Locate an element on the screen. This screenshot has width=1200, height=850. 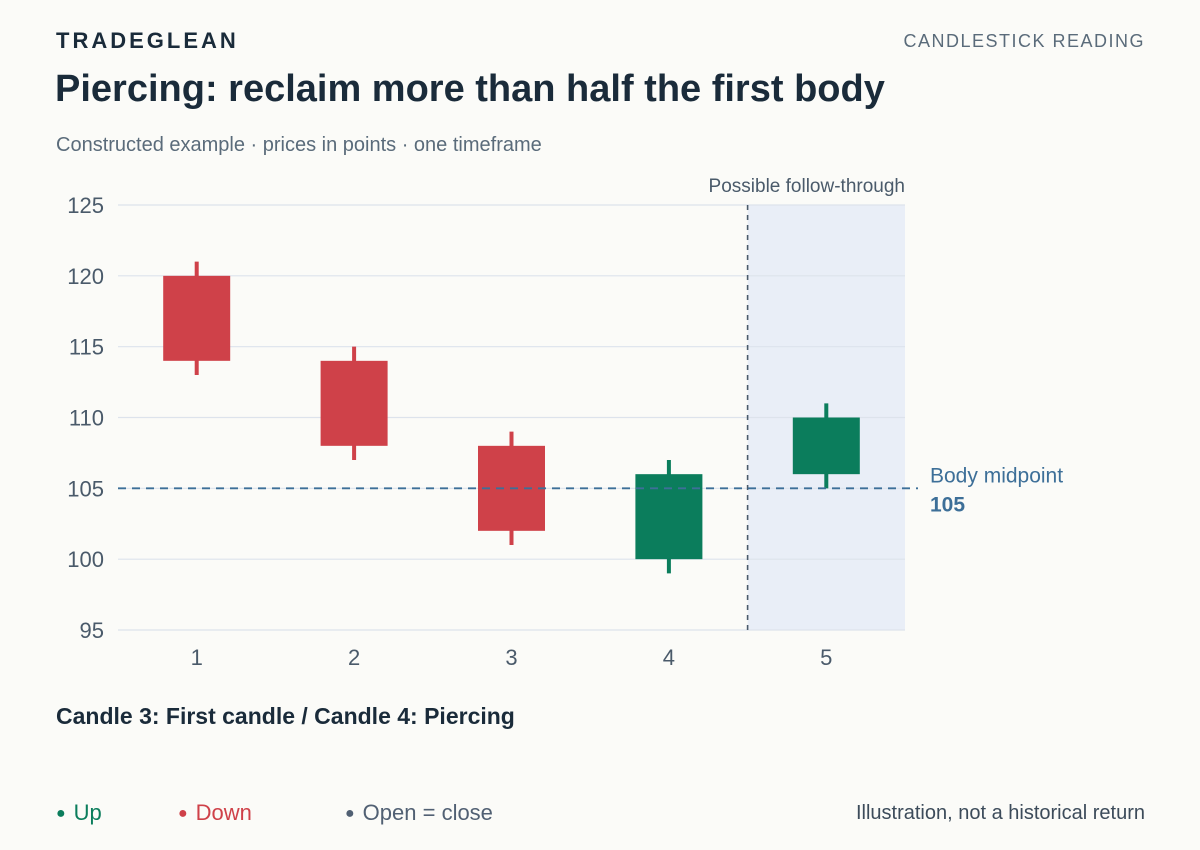
brand-logo: TRADEGLEAN is located at coordinates (147, 40).